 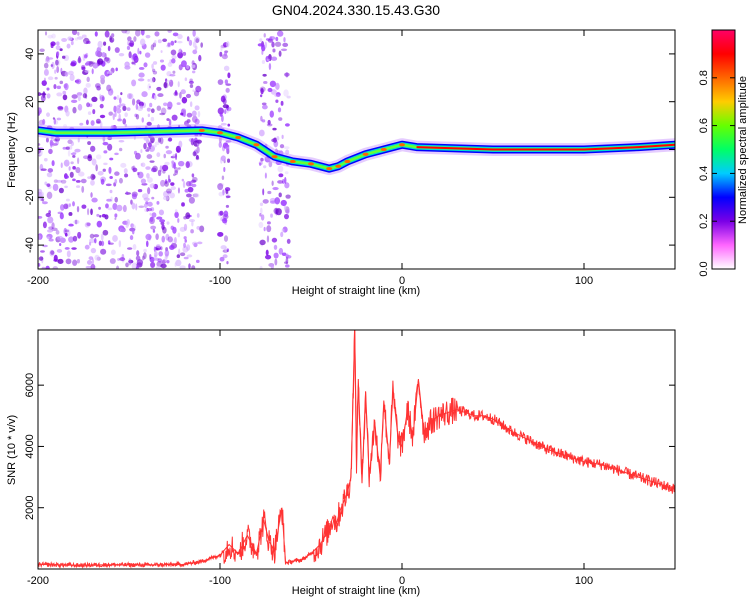 What do you see at coordinates (30, 197) in the screenshot?
I see `spectrogram-y-tick-label: -20` at bounding box center [30, 197].